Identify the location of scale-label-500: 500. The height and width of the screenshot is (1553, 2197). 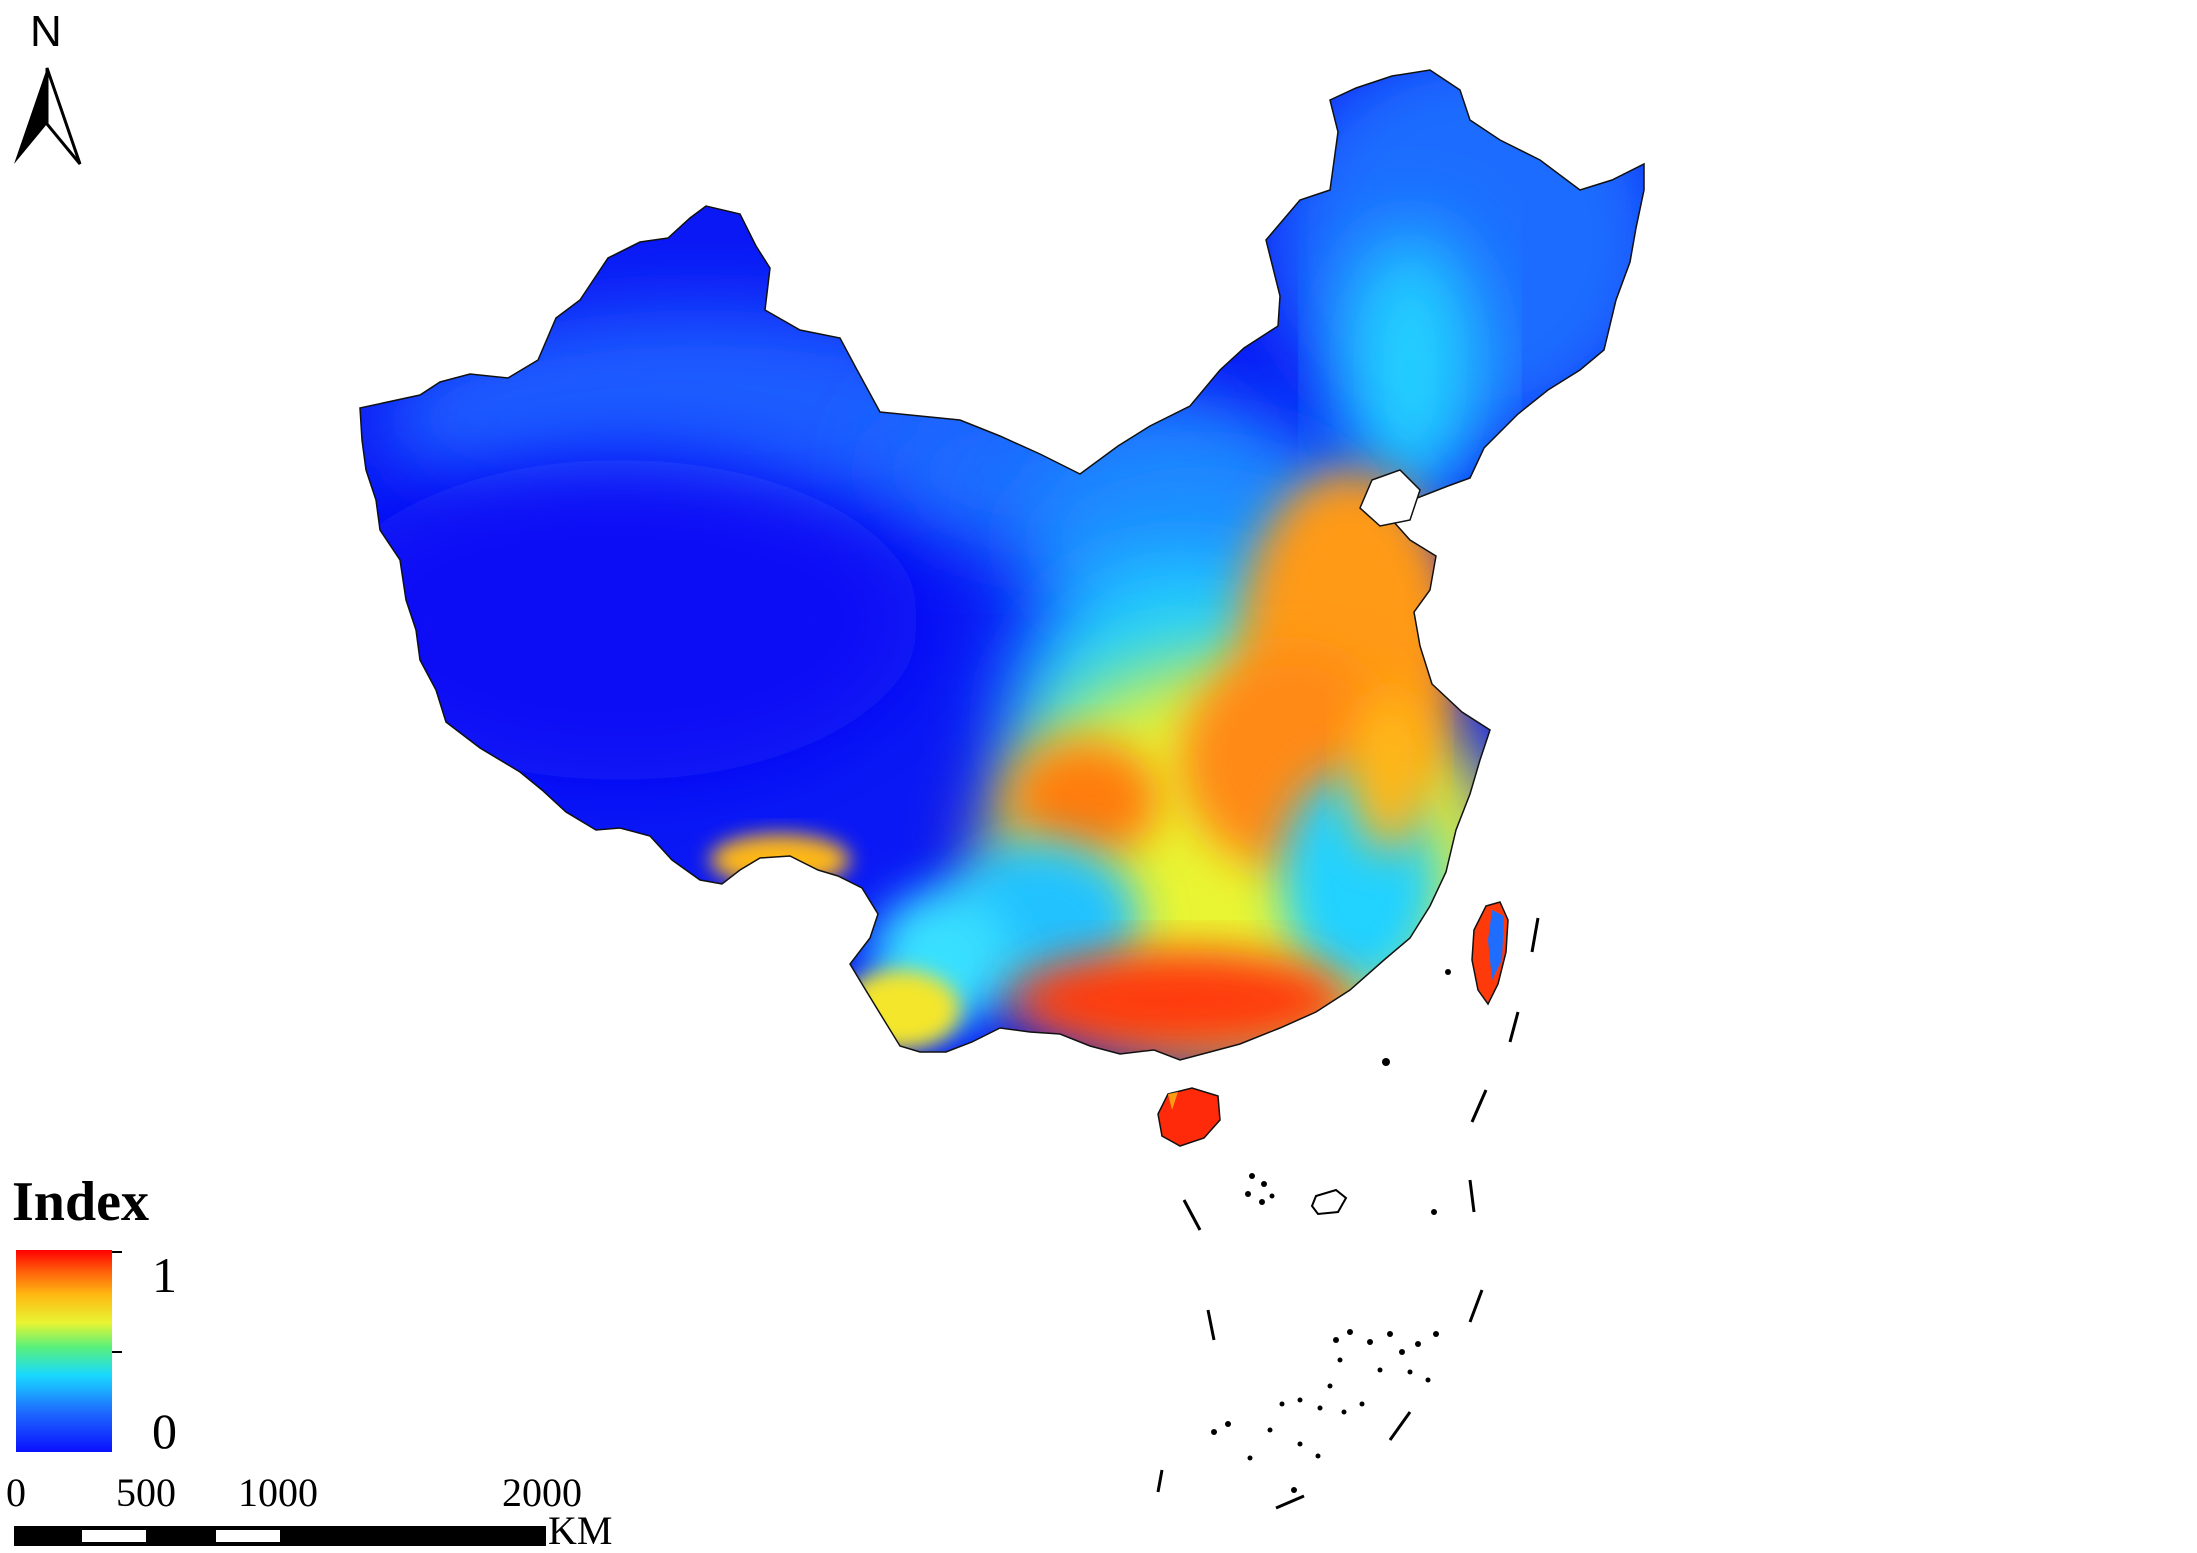
(146, 1492).